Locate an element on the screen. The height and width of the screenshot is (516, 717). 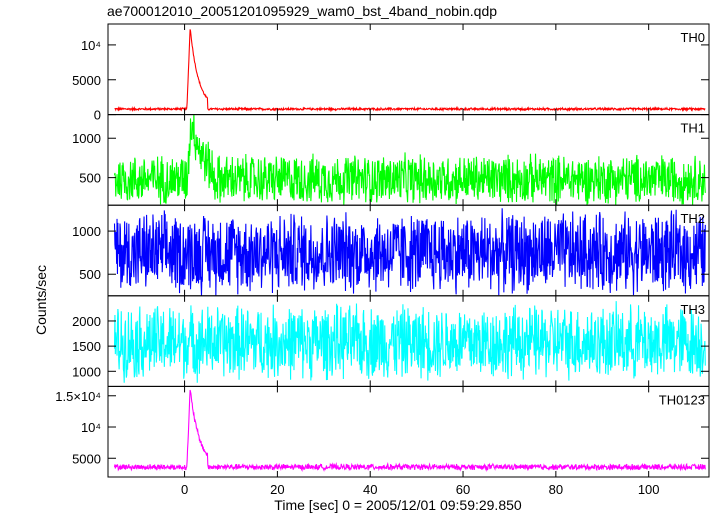
series-th2 is located at coordinates (409, 252).